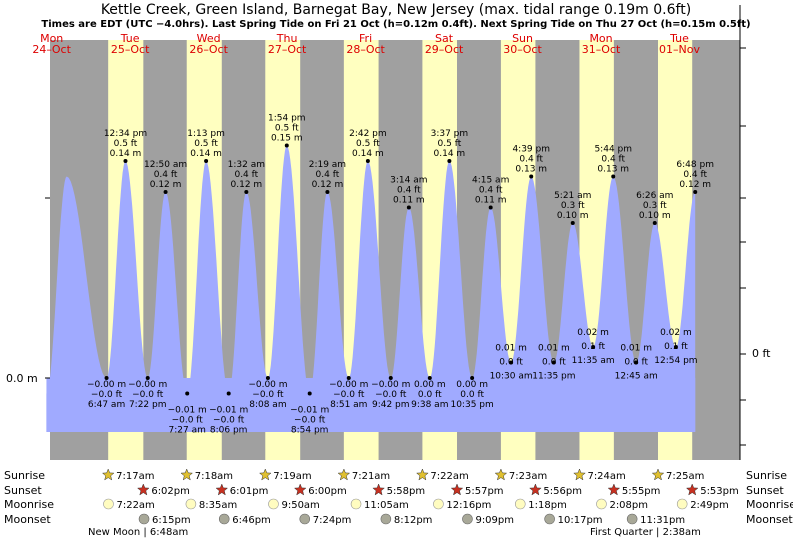  I want to click on moonrise-row-label-left: Moonrise, so click(29, 504).